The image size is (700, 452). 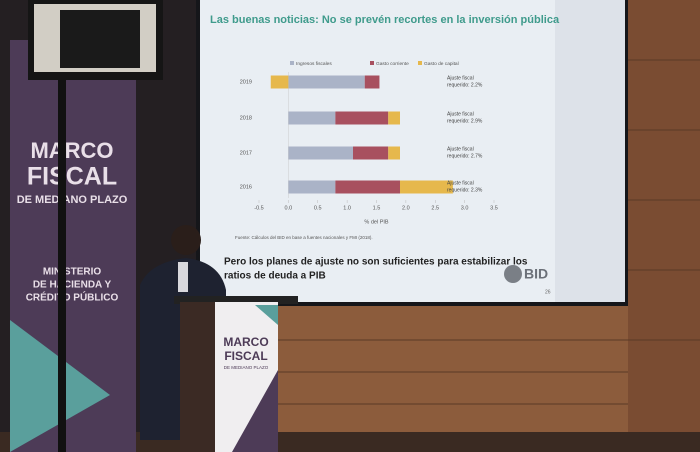 What do you see at coordinates (662, 226) in the screenshot?
I see `wood-panel` at bounding box center [662, 226].